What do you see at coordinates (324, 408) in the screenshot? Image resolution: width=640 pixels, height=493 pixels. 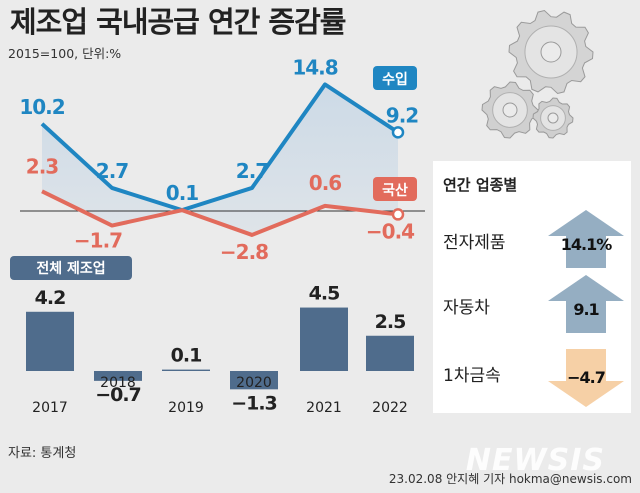 I see `year-label: 2021` at bounding box center [324, 408].